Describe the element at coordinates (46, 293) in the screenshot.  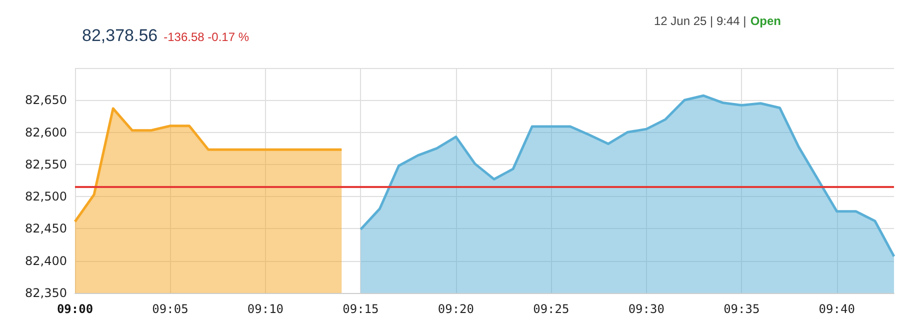
I see `y-tick-label: 82,350` at that location.